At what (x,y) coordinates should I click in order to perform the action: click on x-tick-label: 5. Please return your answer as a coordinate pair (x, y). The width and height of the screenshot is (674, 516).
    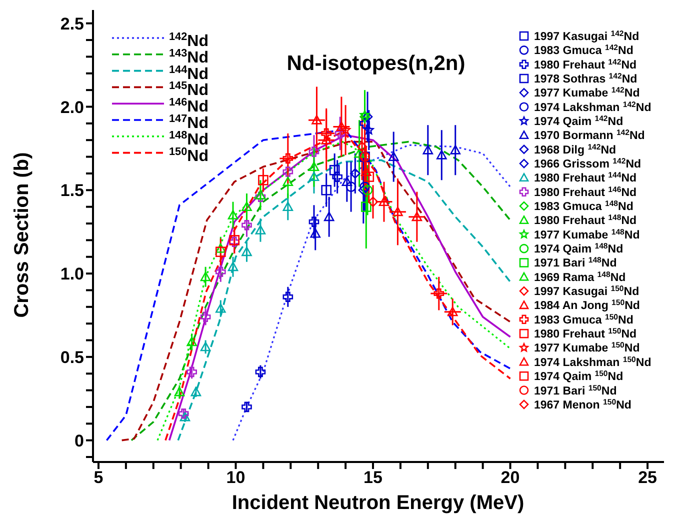
    Looking at the image, I should click on (99, 478).